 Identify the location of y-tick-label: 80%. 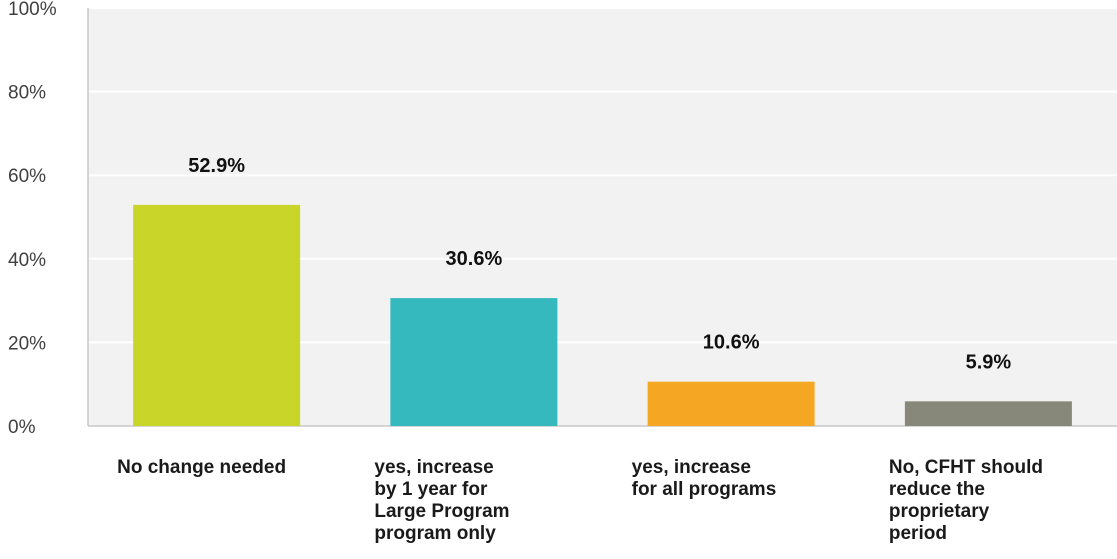
(27, 93).